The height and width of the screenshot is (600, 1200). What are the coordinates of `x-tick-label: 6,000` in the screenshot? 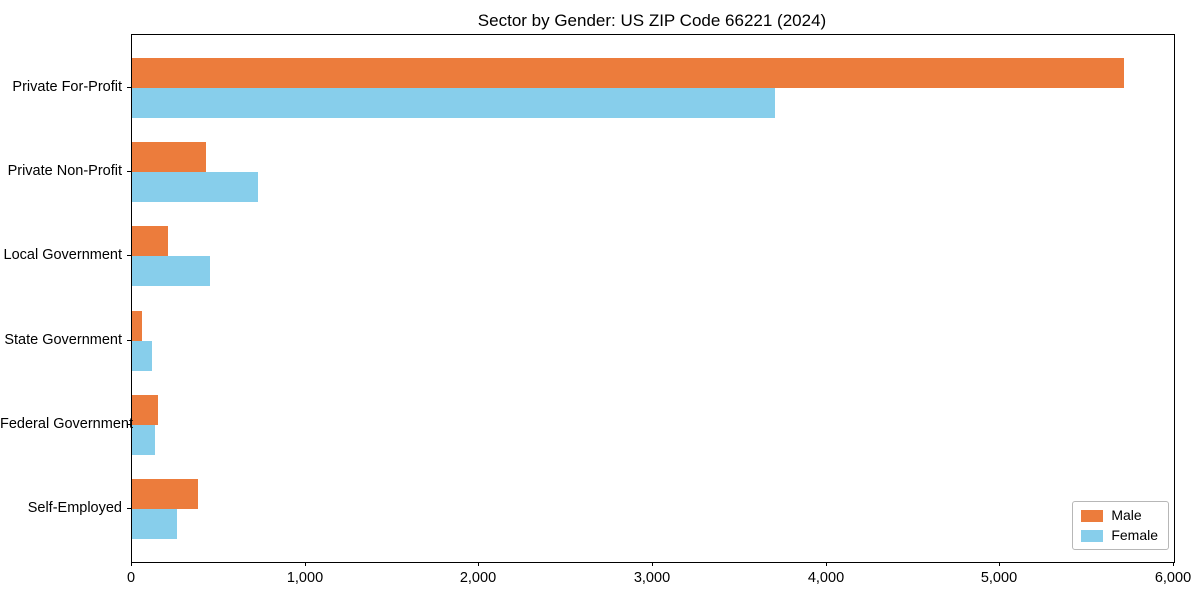 It's located at (1173, 578).